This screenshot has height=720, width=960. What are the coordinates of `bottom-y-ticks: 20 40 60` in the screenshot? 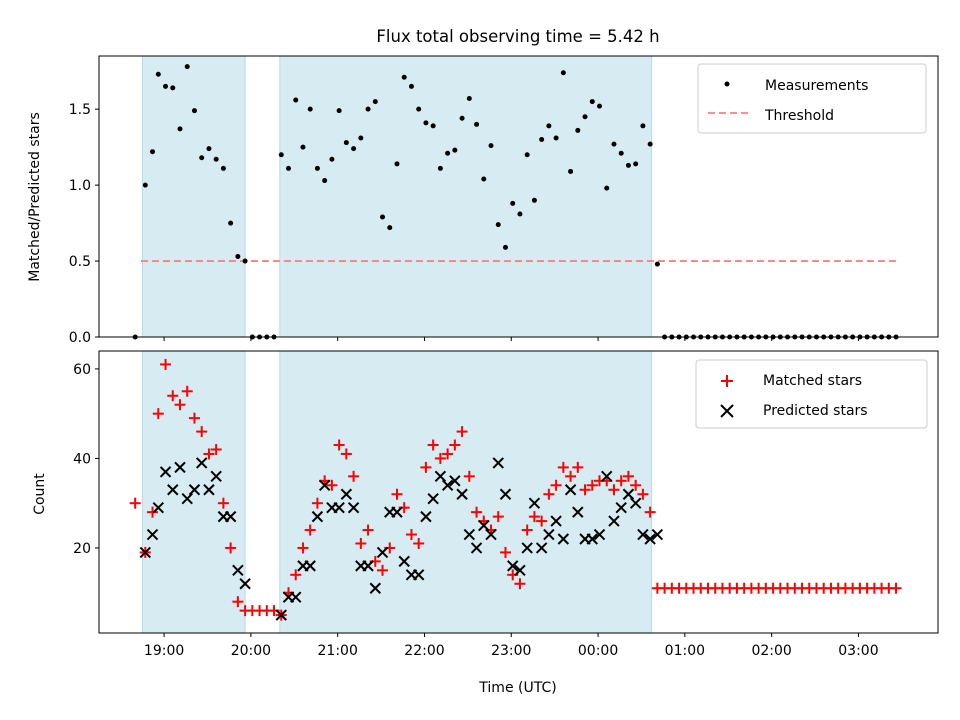 It's located at (86, 459).